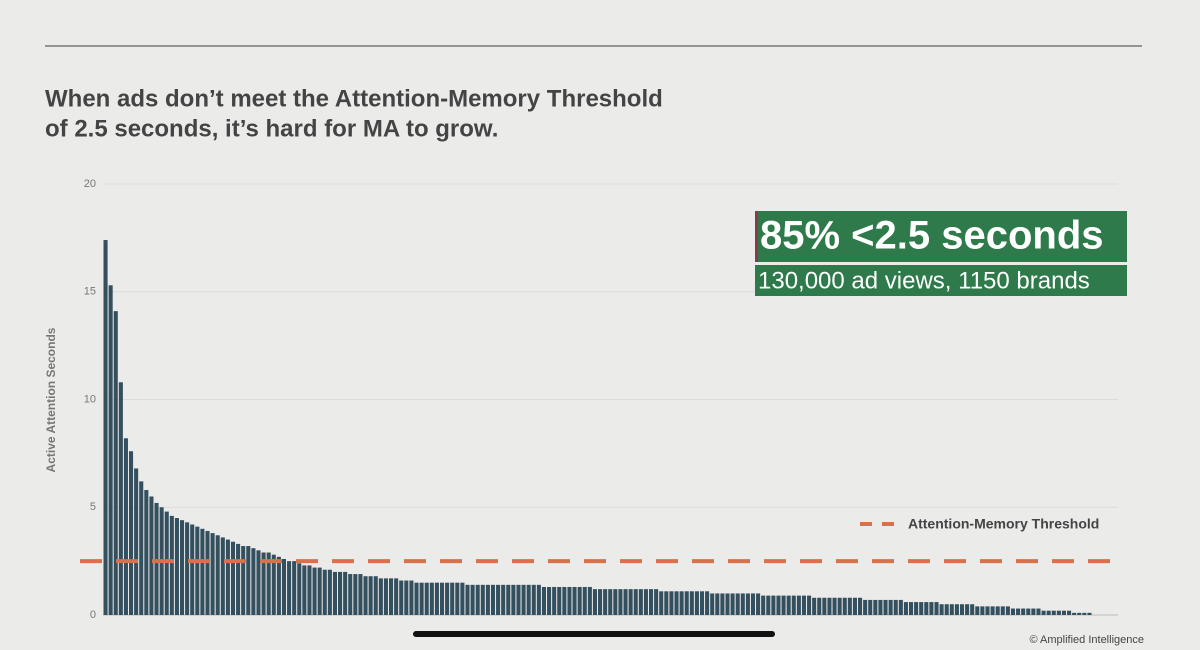 Image resolution: width=1200 pixels, height=650 pixels. Describe the element at coordinates (90, 399) in the screenshot. I see `y-tick-label: 10` at that location.